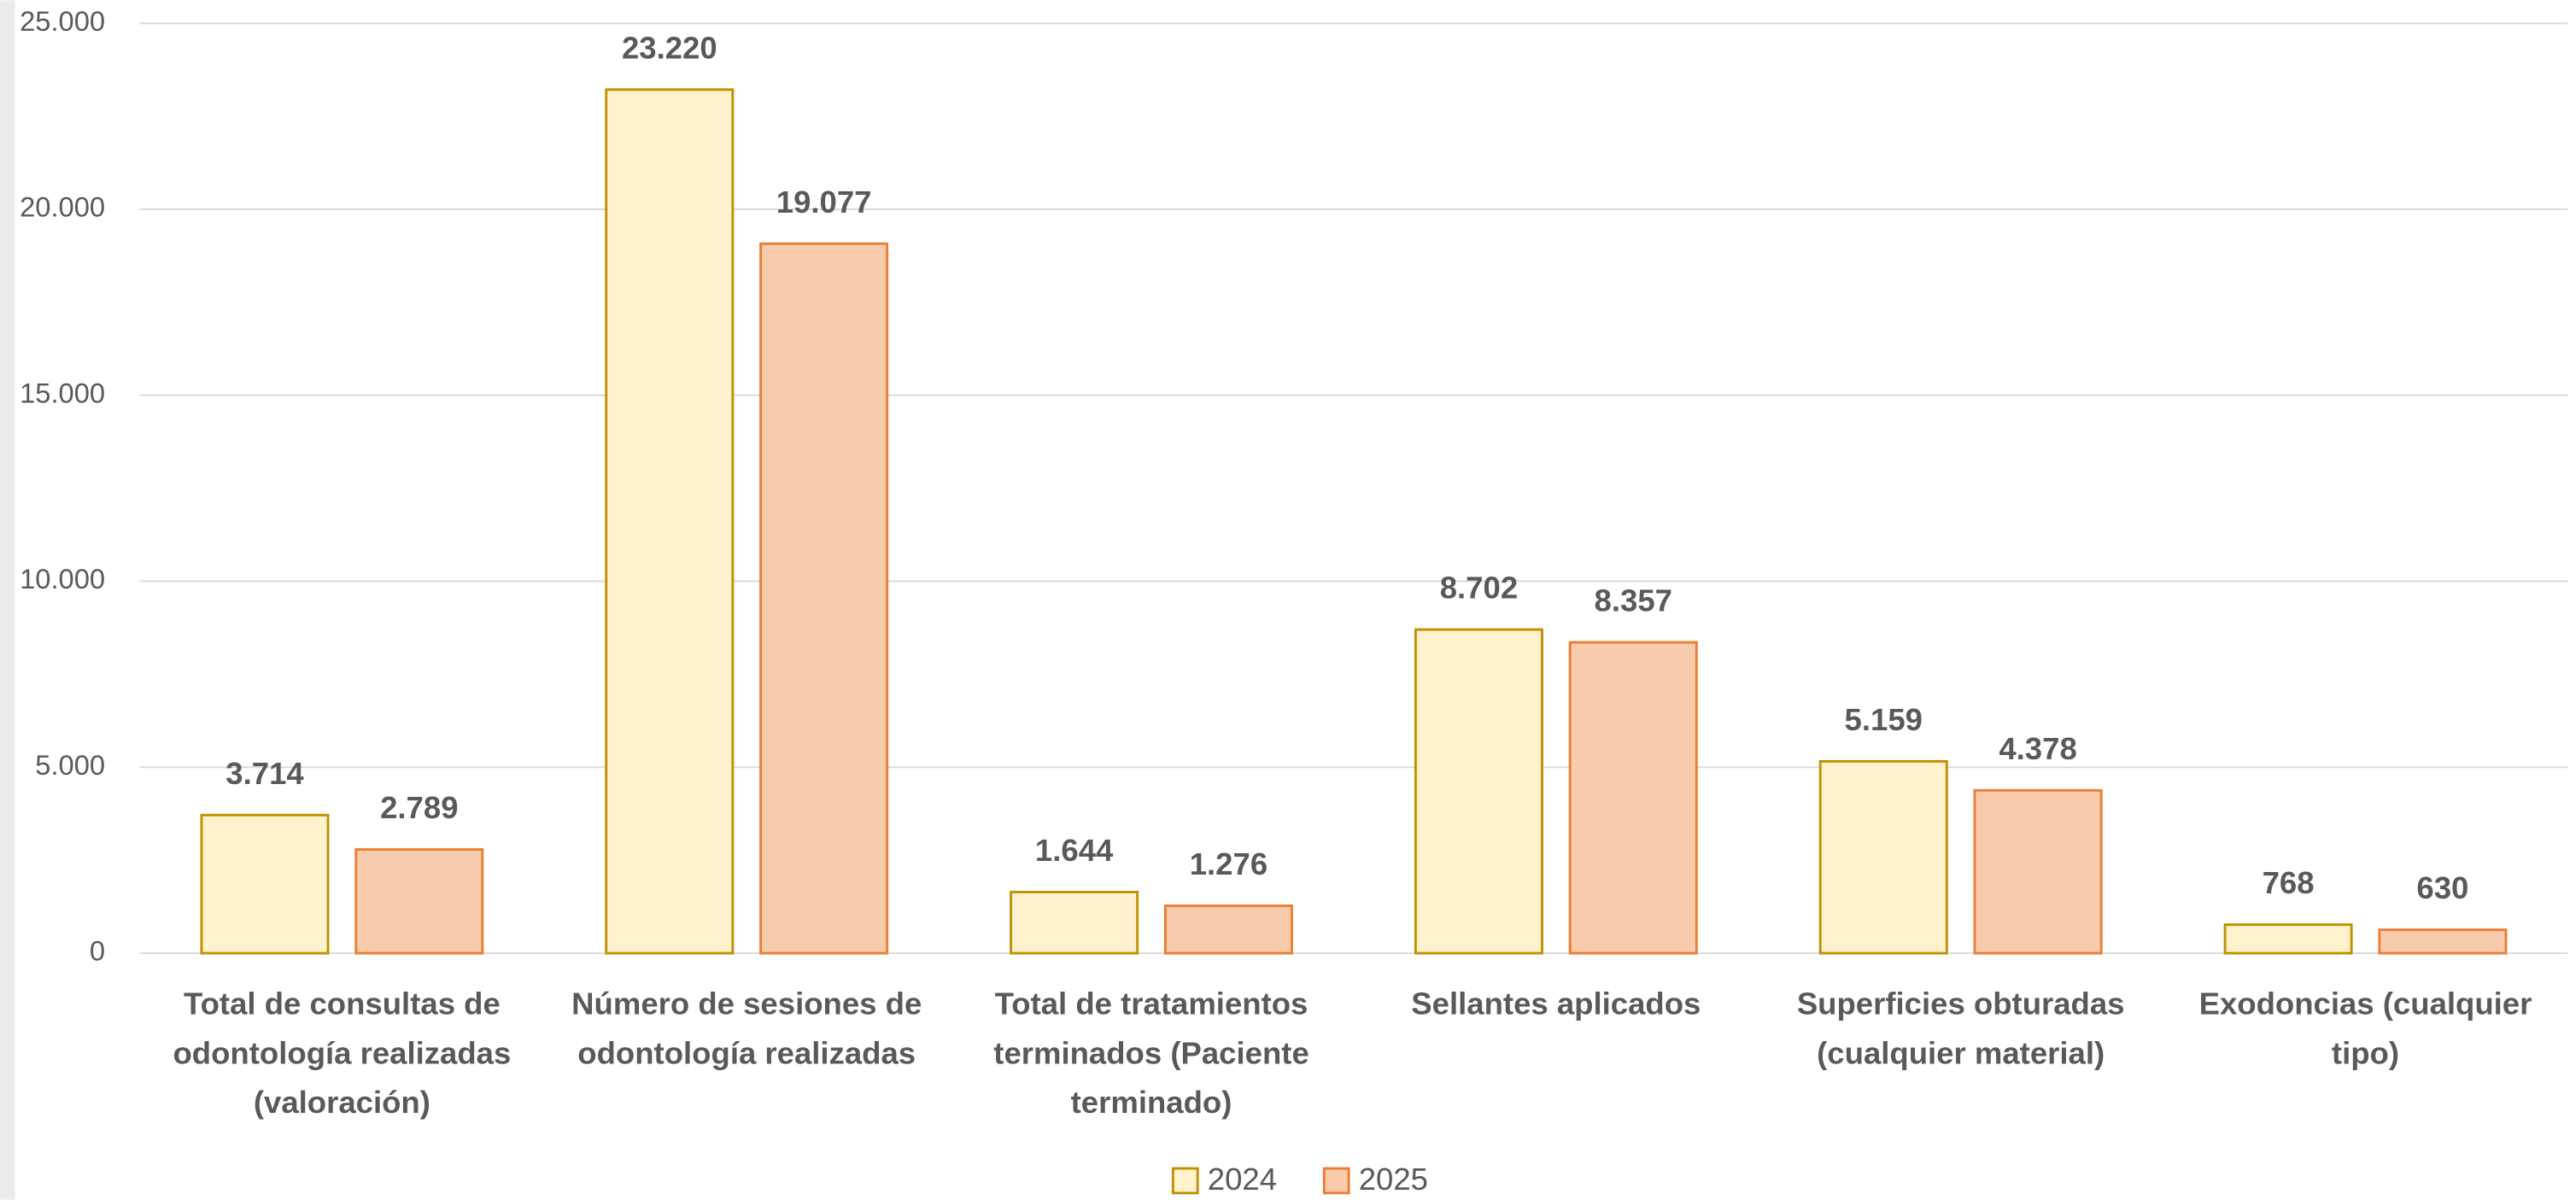 This screenshot has height=1200, width=2576. What do you see at coordinates (1556, 1004) in the screenshot?
I see `x-tick-label: Sellantes aplicados` at bounding box center [1556, 1004].